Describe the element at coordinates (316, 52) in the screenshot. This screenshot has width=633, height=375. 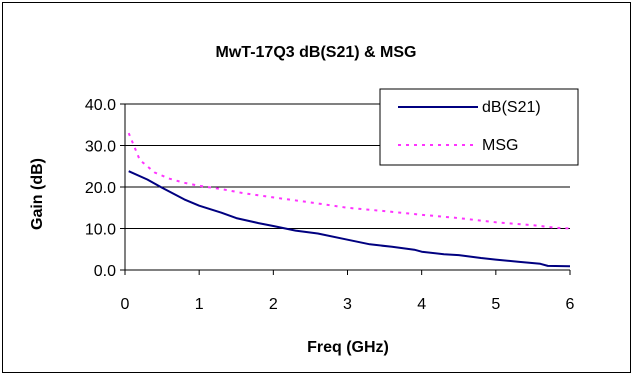
I see `chart-title: MwT-17Q3 dB(S21) & MSG` at that location.